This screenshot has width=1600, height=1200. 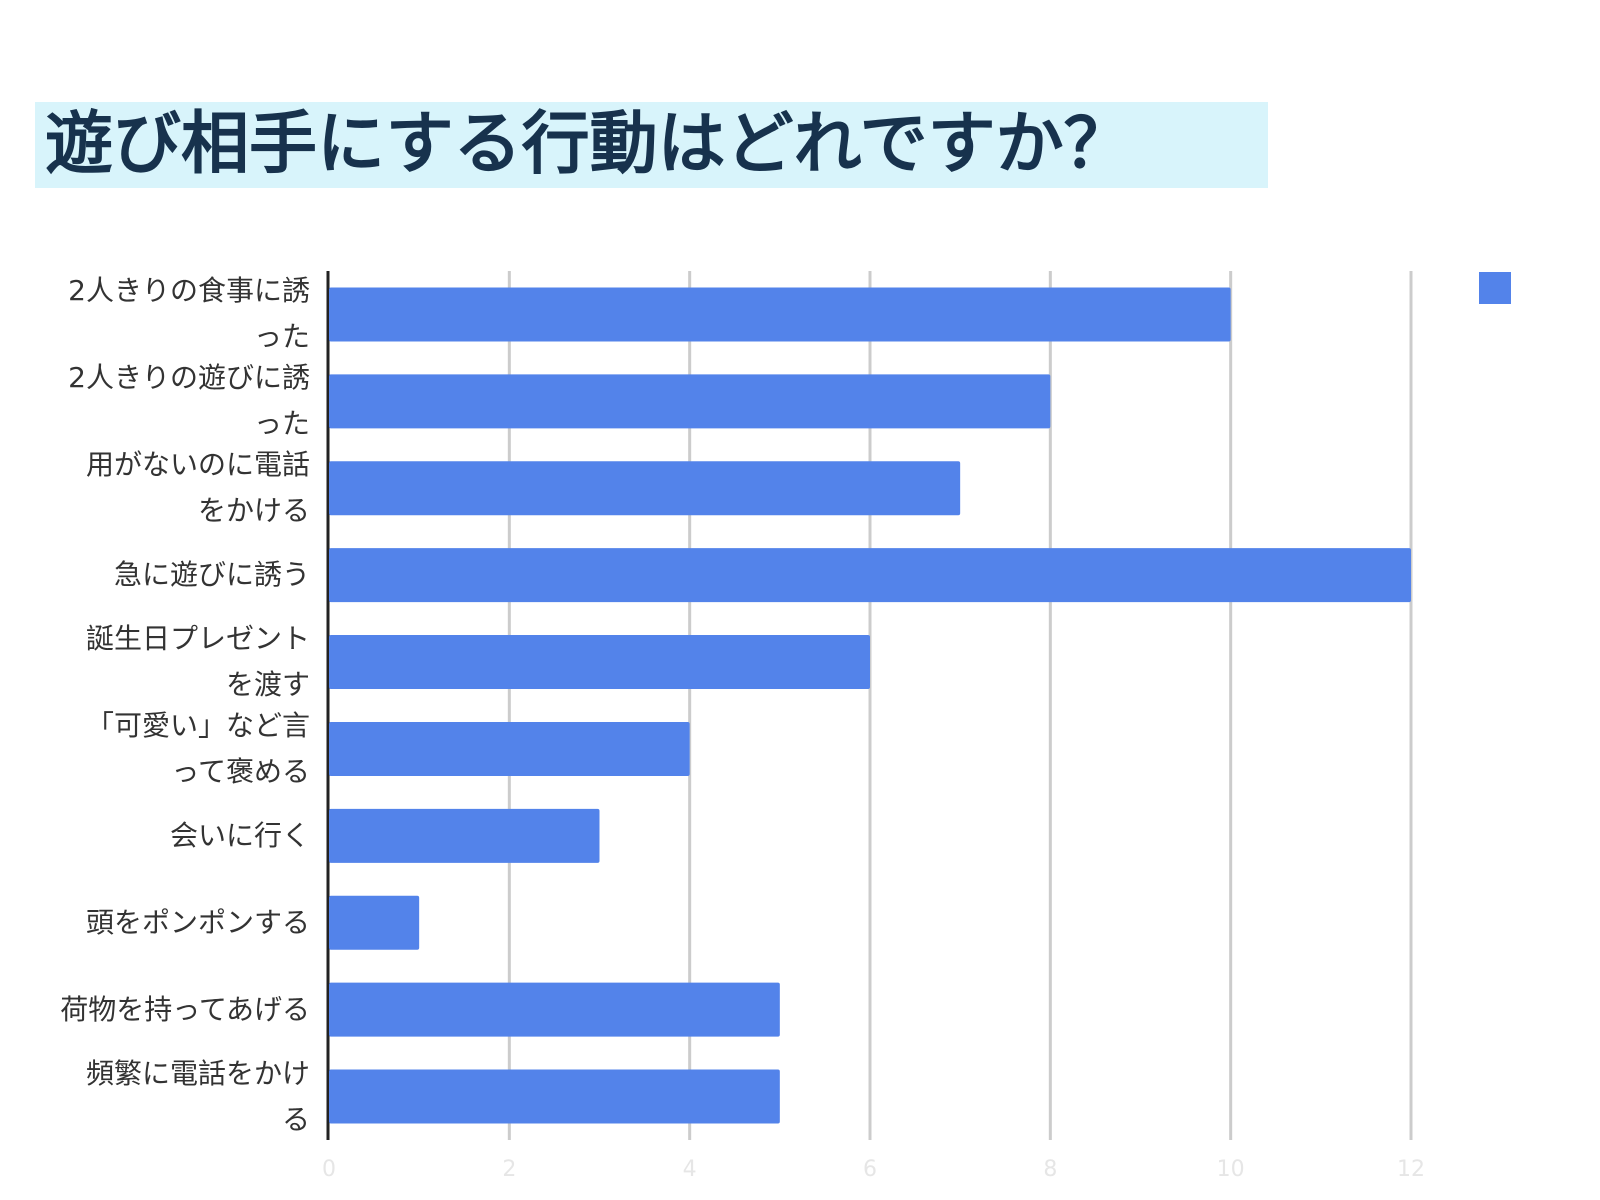 What do you see at coordinates (197, 662) in the screenshot?
I see `y-tick-label: 誕生日プレゼントを渡す` at bounding box center [197, 662].